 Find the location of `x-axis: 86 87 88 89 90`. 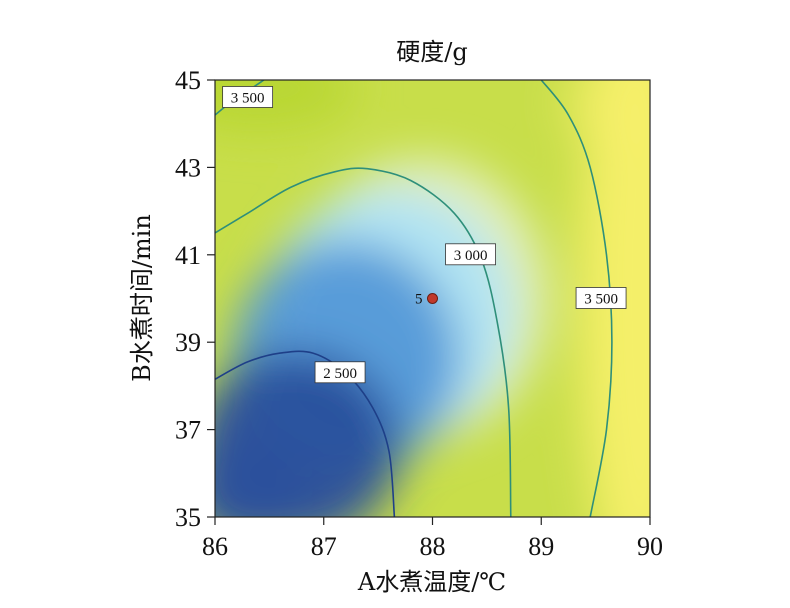

x-axis: 86 87 88 89 90 is located at coordinates (432, 539).